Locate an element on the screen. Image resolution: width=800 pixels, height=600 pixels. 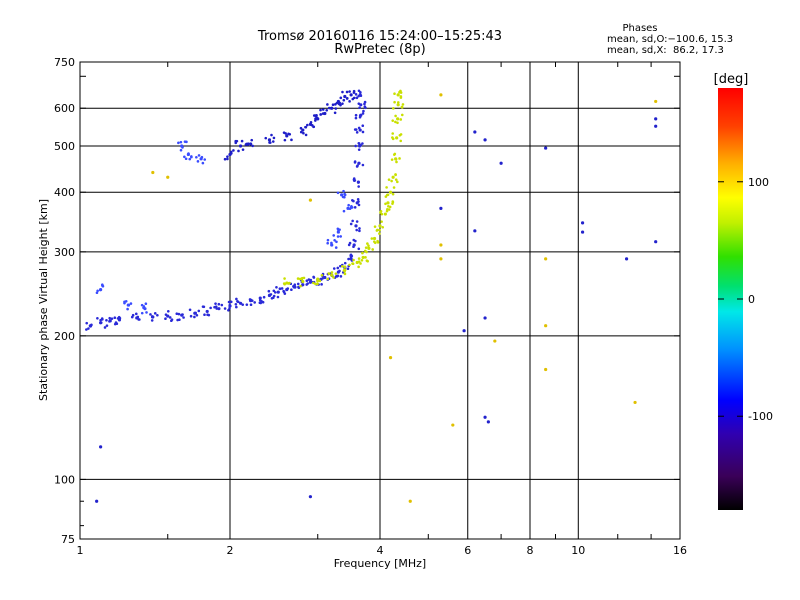
x-tick-label: 2 is located at coordinates (230, 550).